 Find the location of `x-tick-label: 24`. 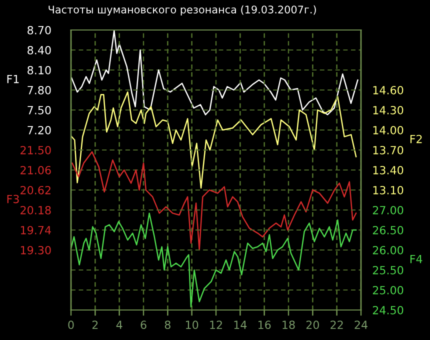

x-tick-label: 24 is located at coordinates (361, 324).